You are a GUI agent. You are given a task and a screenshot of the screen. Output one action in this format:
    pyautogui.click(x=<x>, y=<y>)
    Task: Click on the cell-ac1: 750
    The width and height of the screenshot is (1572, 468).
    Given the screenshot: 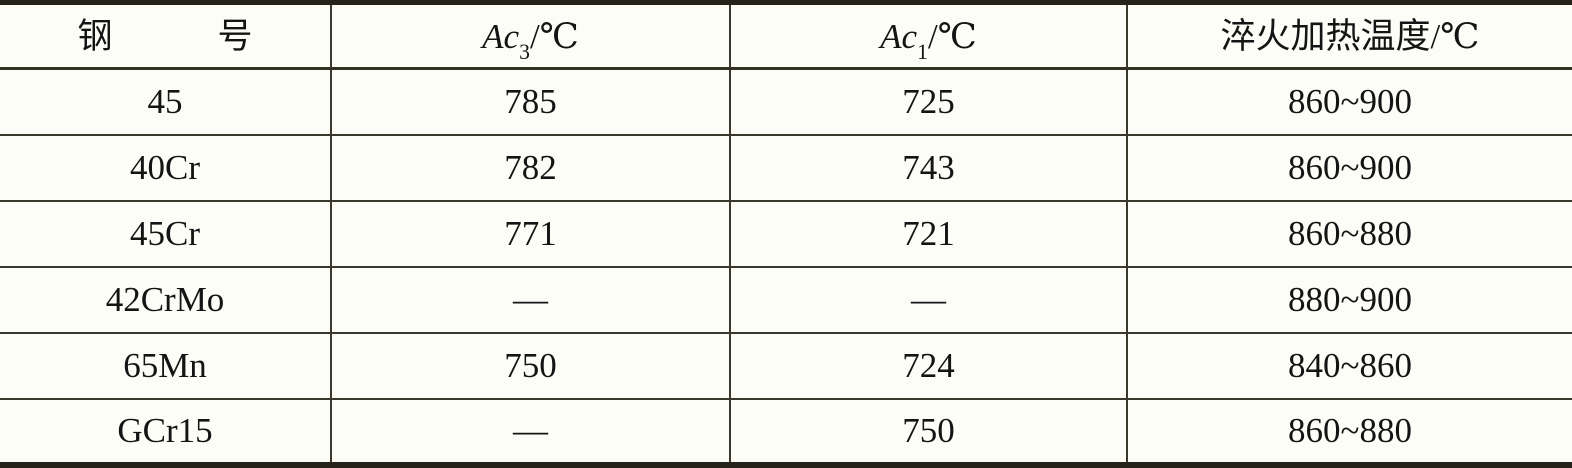 What is the action you would take?
    pyautogui.click(x=928, y=431)
    